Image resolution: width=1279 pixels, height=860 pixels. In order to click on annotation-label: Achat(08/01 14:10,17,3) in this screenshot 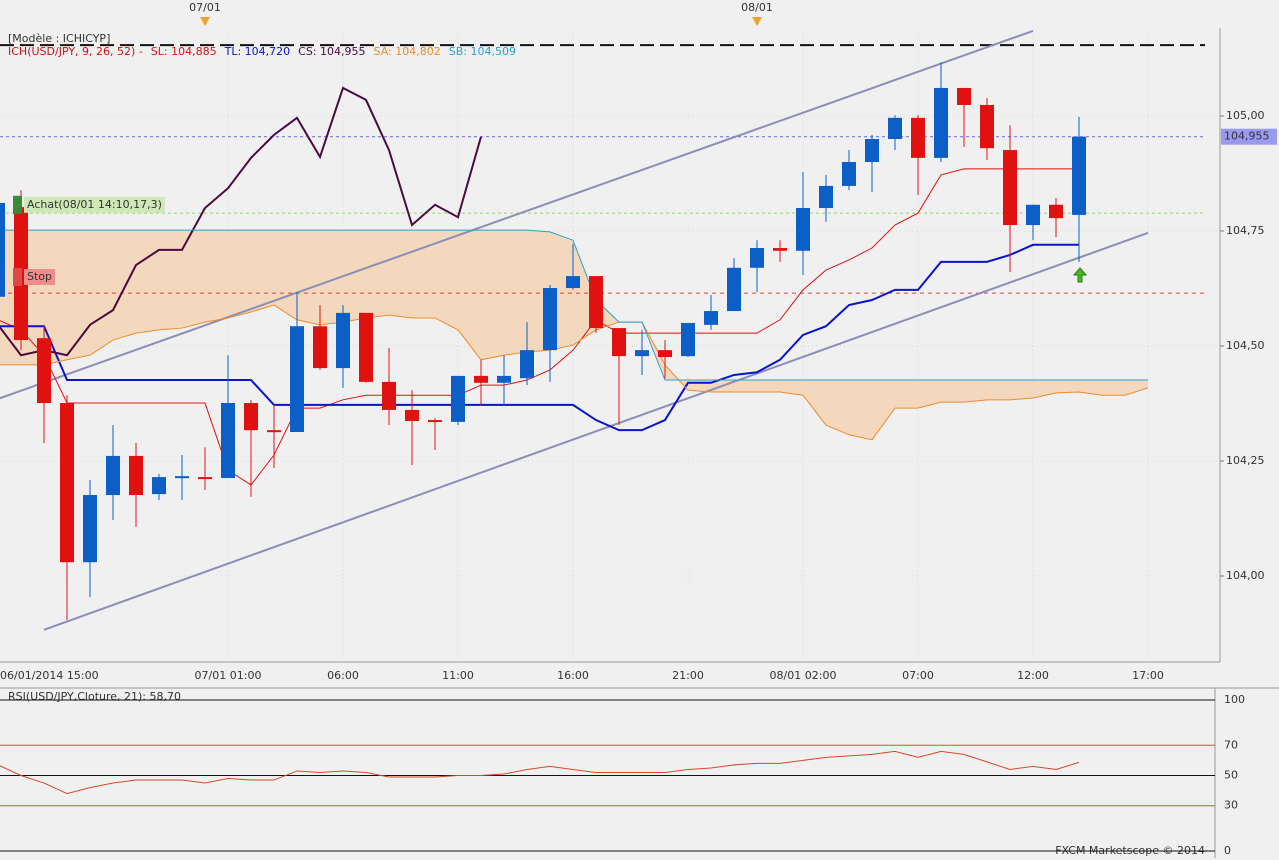, I will do `click(94, 204)`.